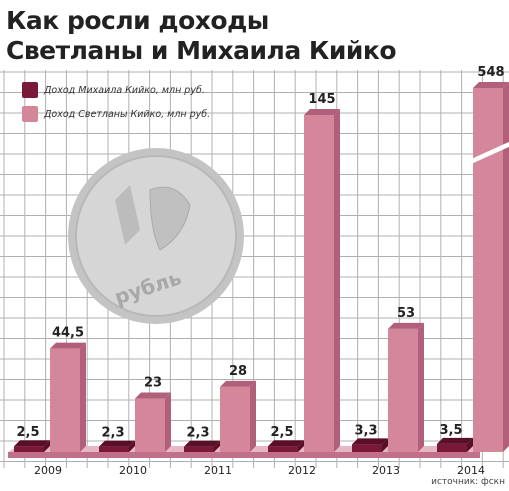  I want to click on value-label-mikhail-2014: 3,5, so click(450, 430).